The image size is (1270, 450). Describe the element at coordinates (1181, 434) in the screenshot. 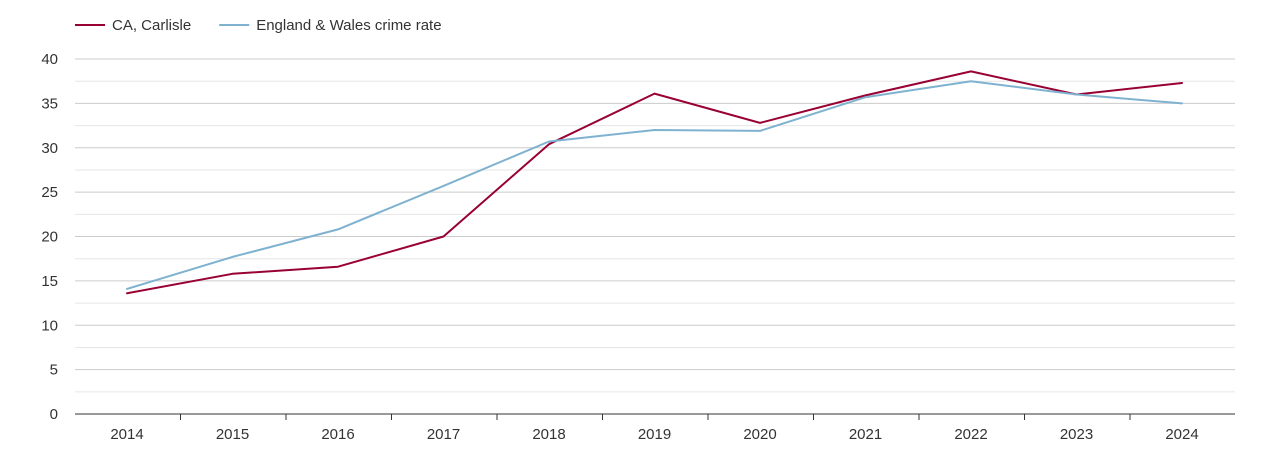

I see `x-tick-label: 2024` at that location.